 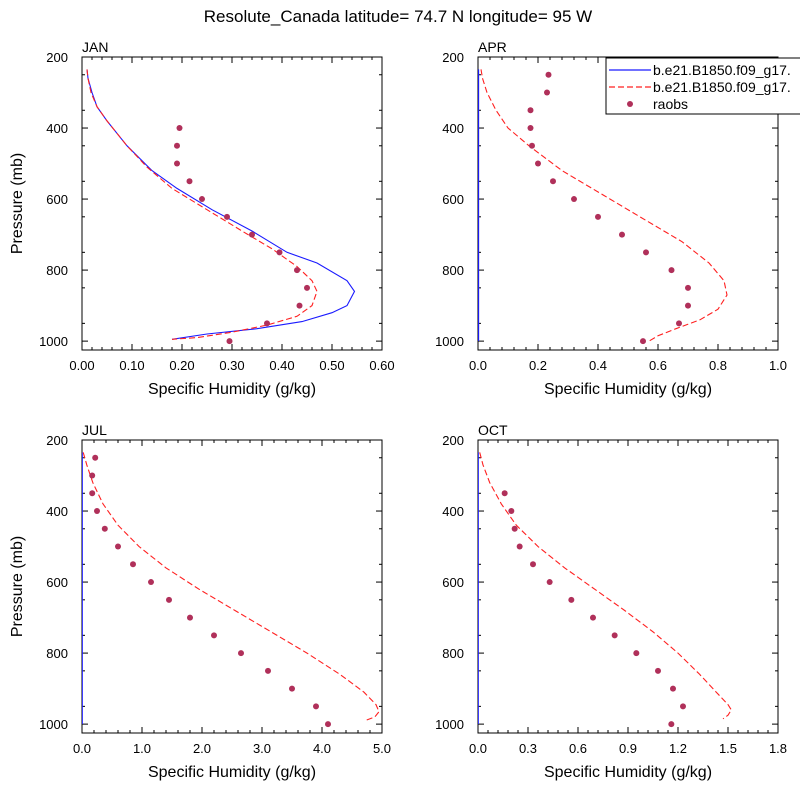 I want to click on x-tick-label: 0.6, so click(x=578, y=748).